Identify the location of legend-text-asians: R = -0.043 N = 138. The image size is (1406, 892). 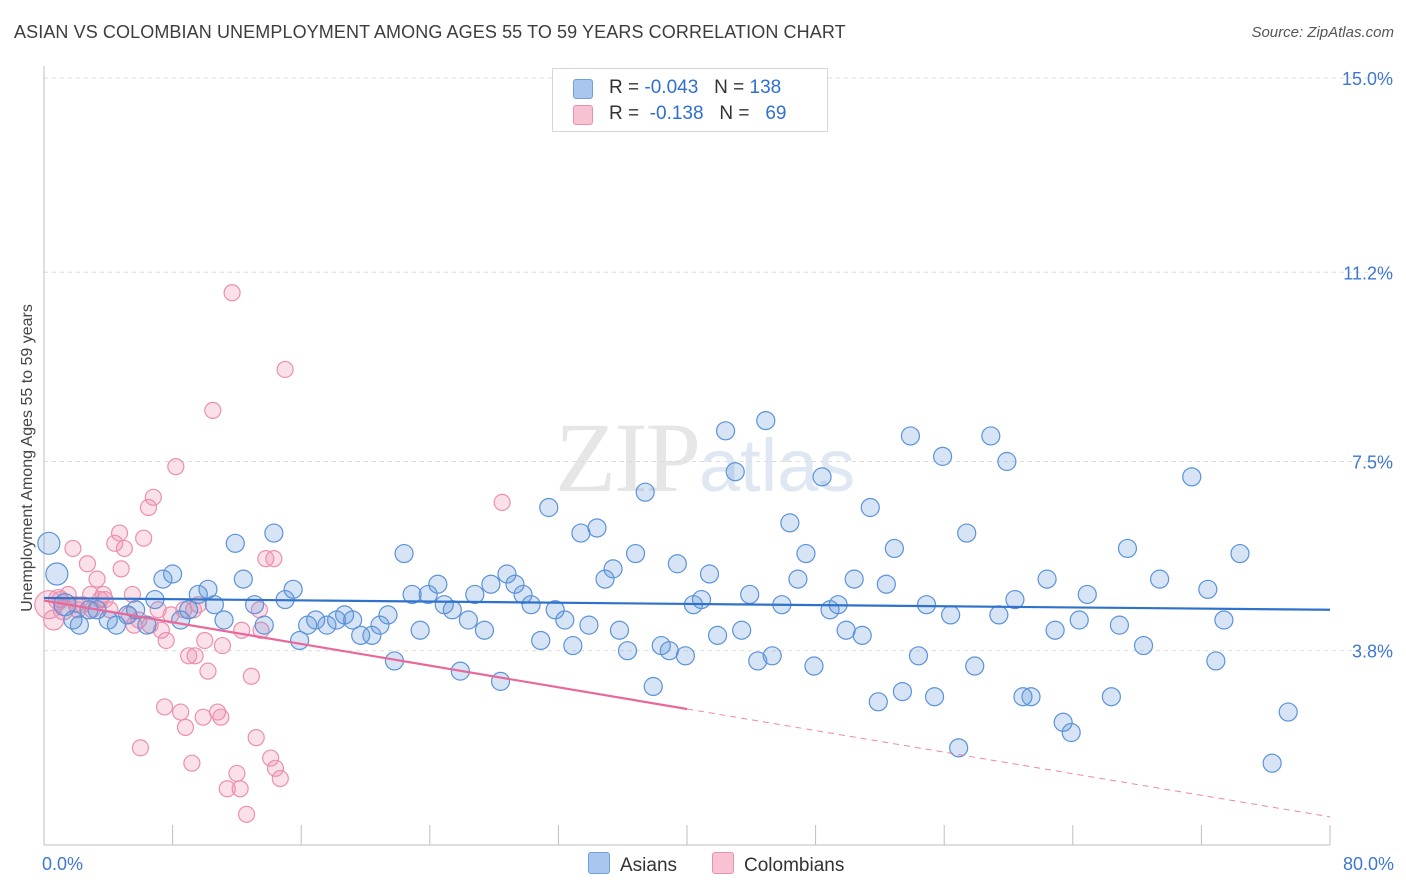
(695, 88).